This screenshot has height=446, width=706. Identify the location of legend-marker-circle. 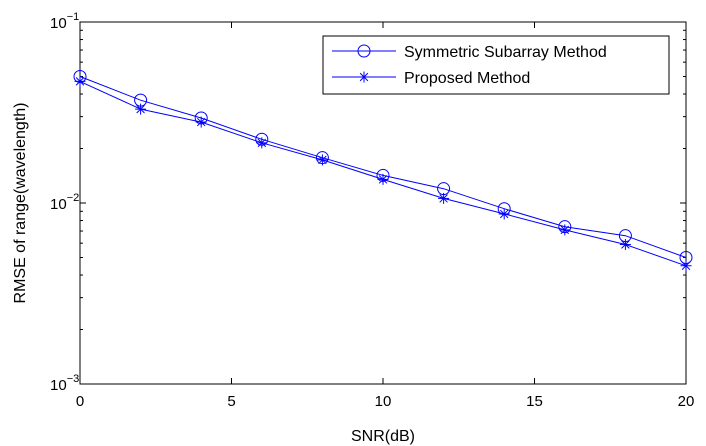
(364, 51).